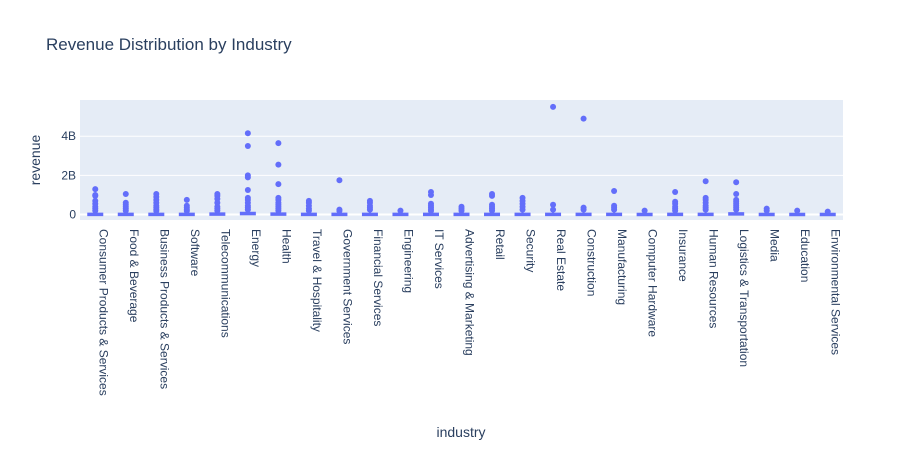  What do you see at coordinates (68, 136) in the screenshot?
I see `y-tick-label: 4B` at bounding box center [68, 136].